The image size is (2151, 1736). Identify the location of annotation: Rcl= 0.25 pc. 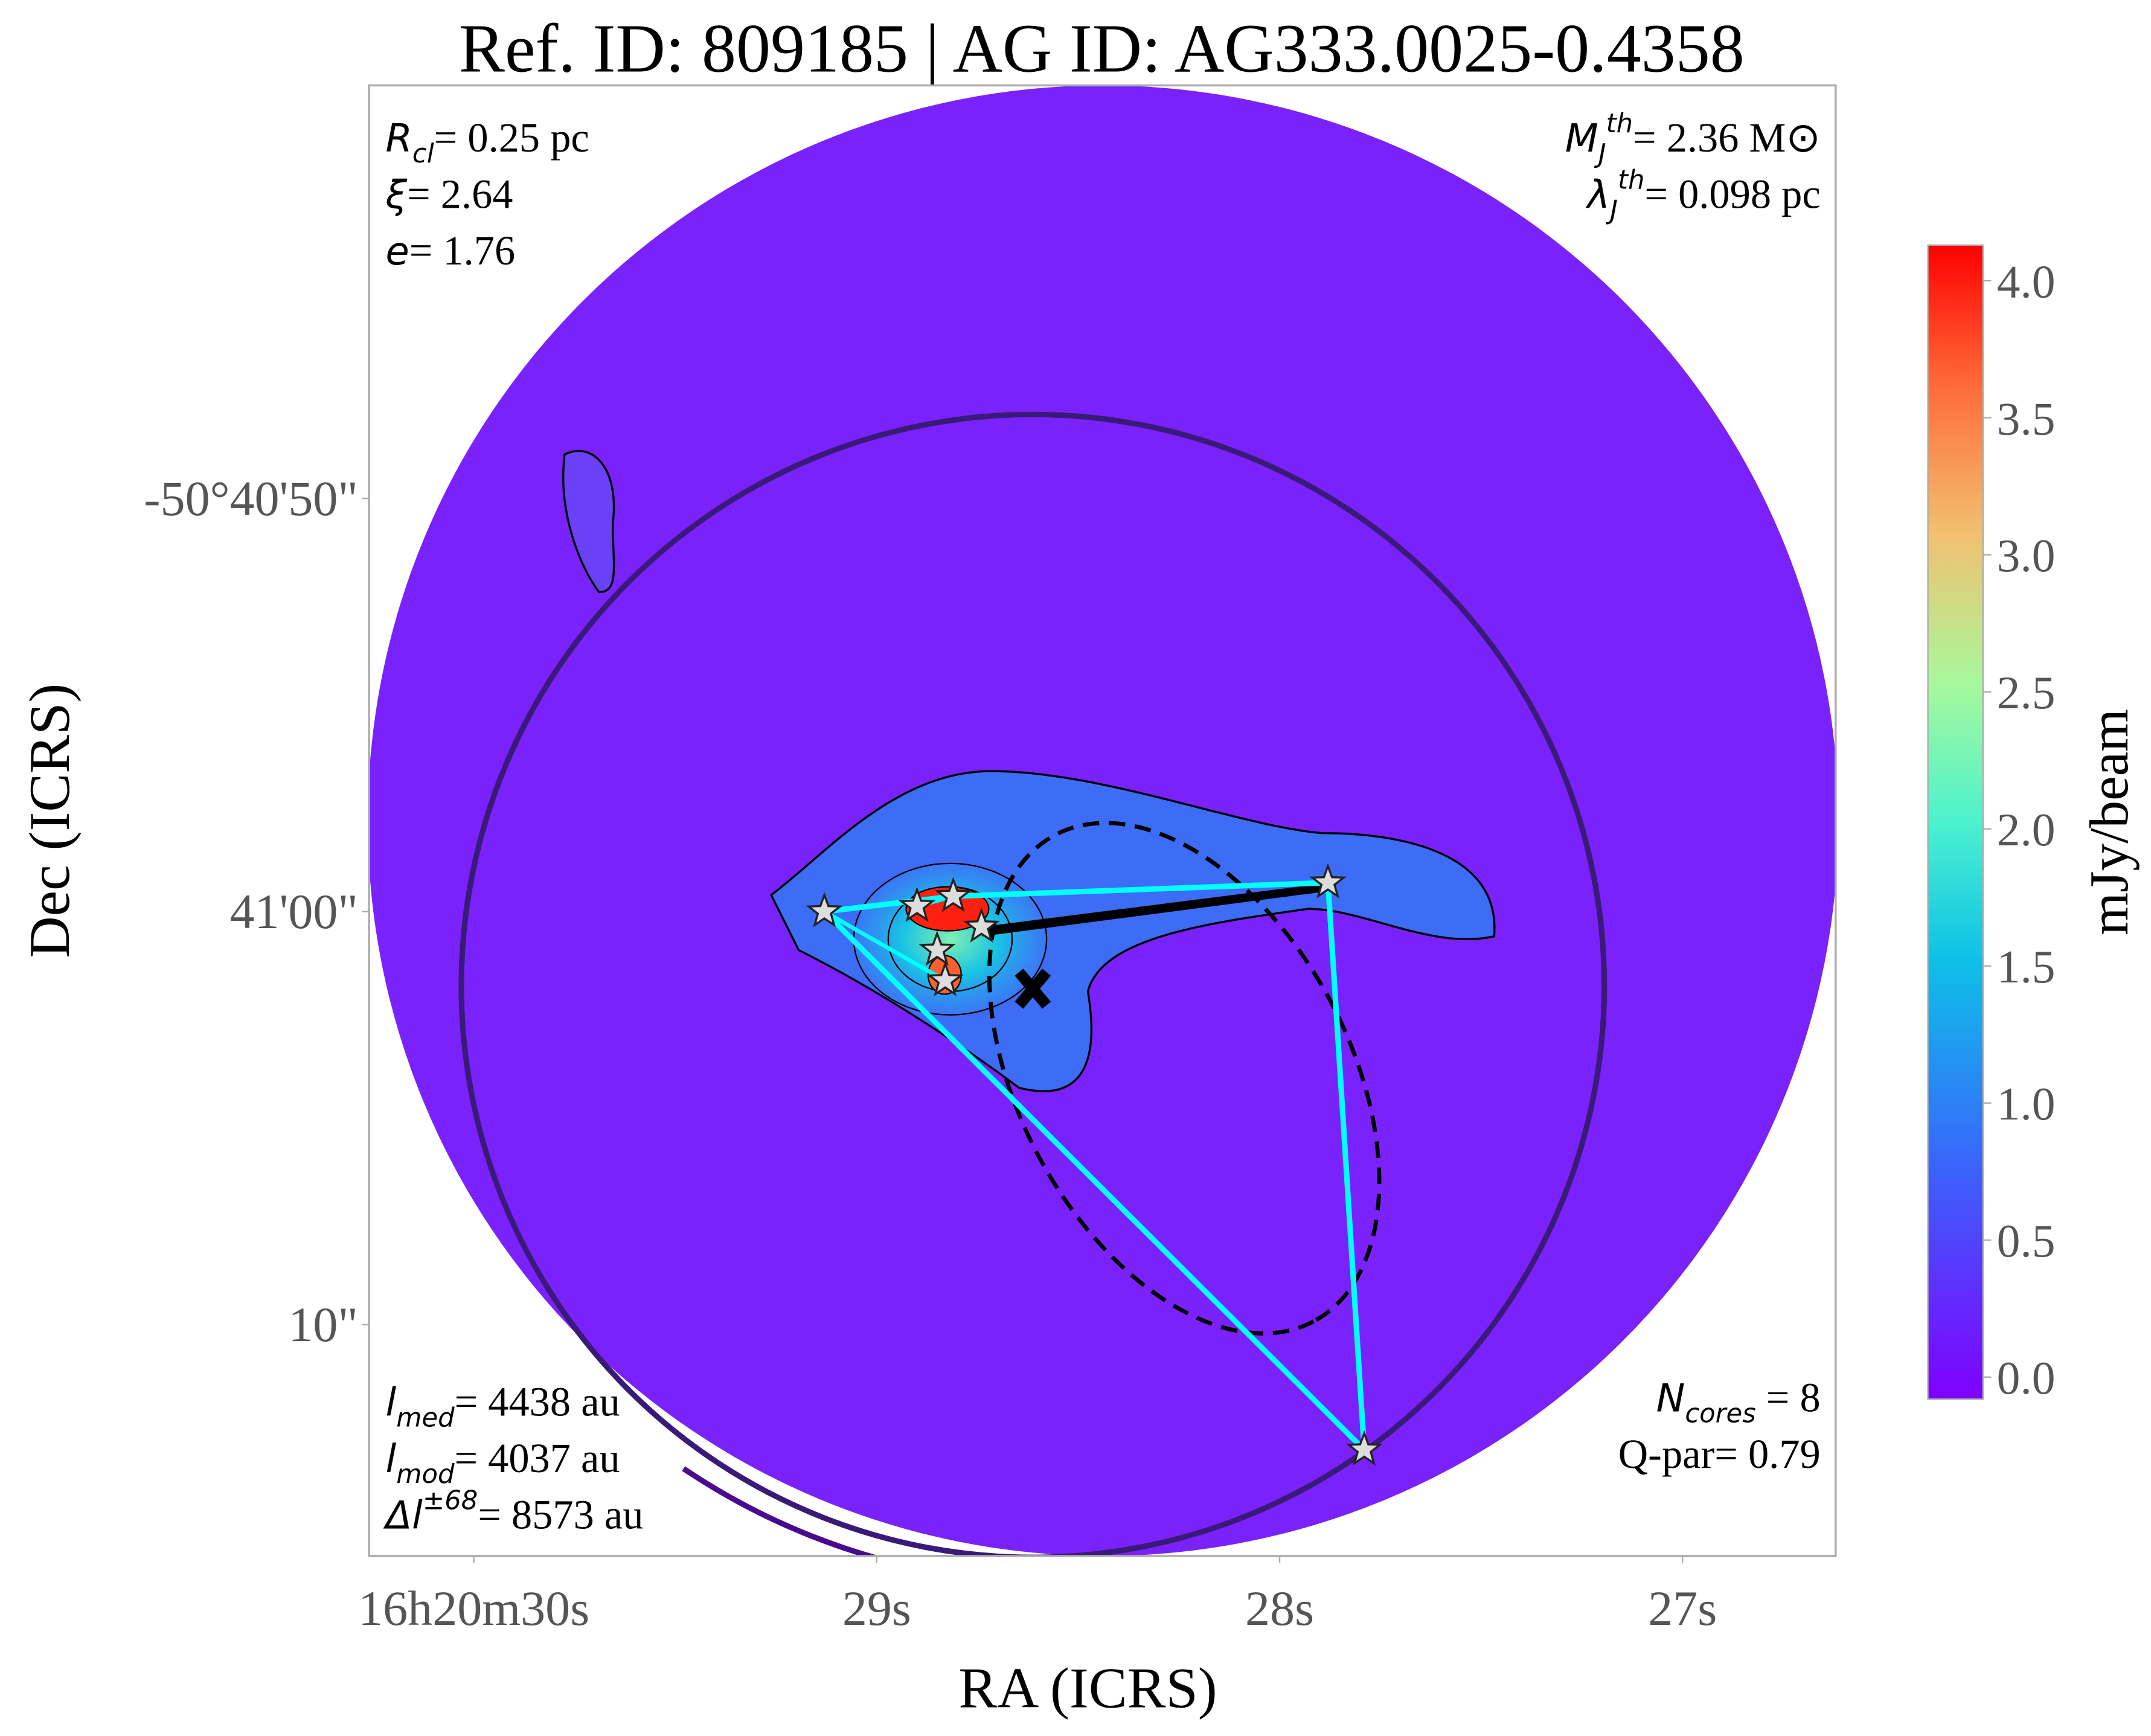
(487, 142).